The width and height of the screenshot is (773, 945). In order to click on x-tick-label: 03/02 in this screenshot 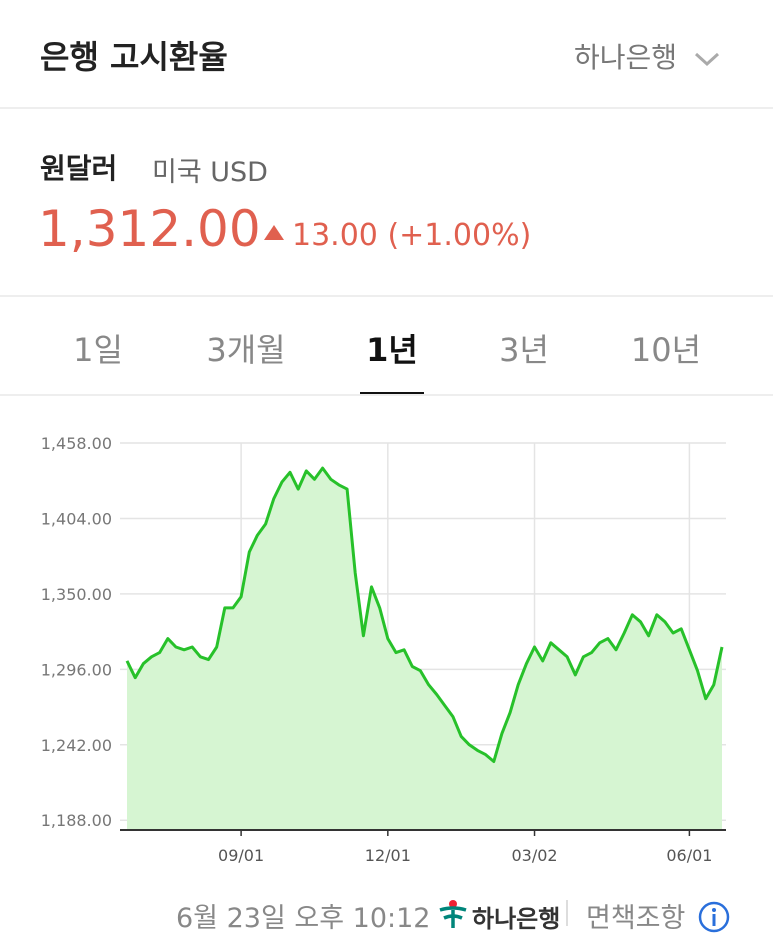, I will do `click(534, 855)`.